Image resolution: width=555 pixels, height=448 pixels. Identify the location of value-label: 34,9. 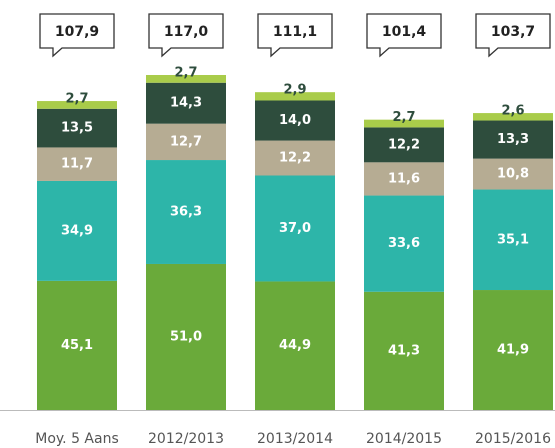
(77, 230).